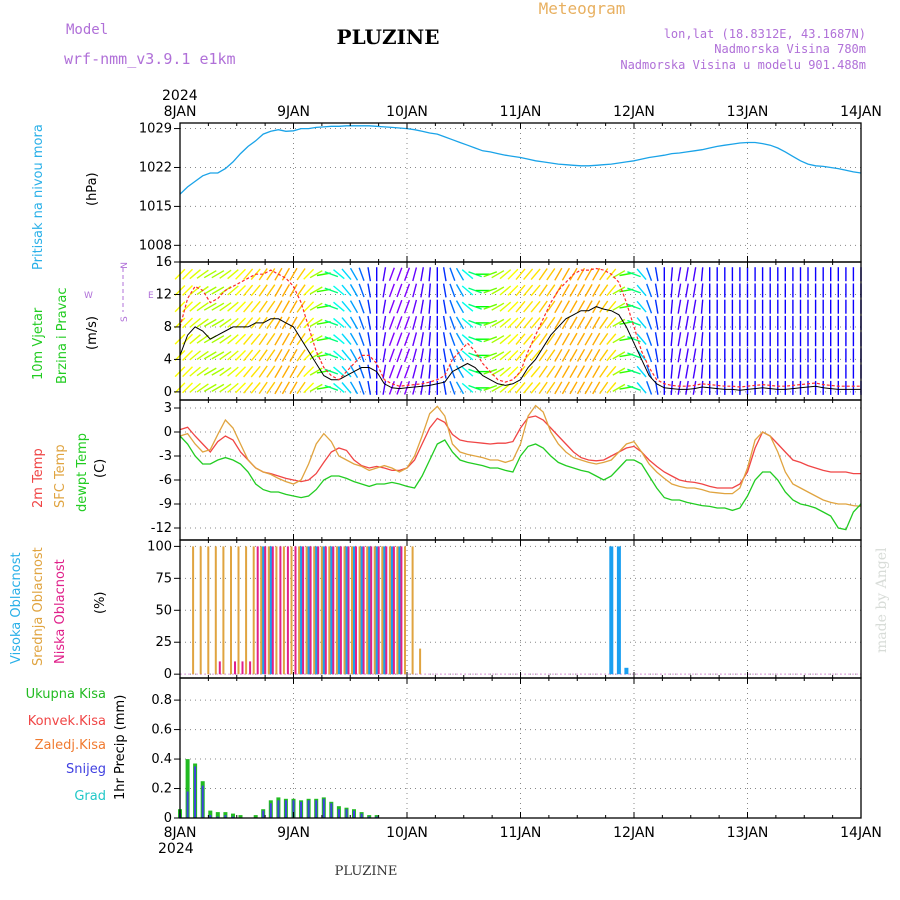 This screenshot has height=900, width=900. I want to click on precip-label-conv: Konvek.Kisa, so click(67, 721).